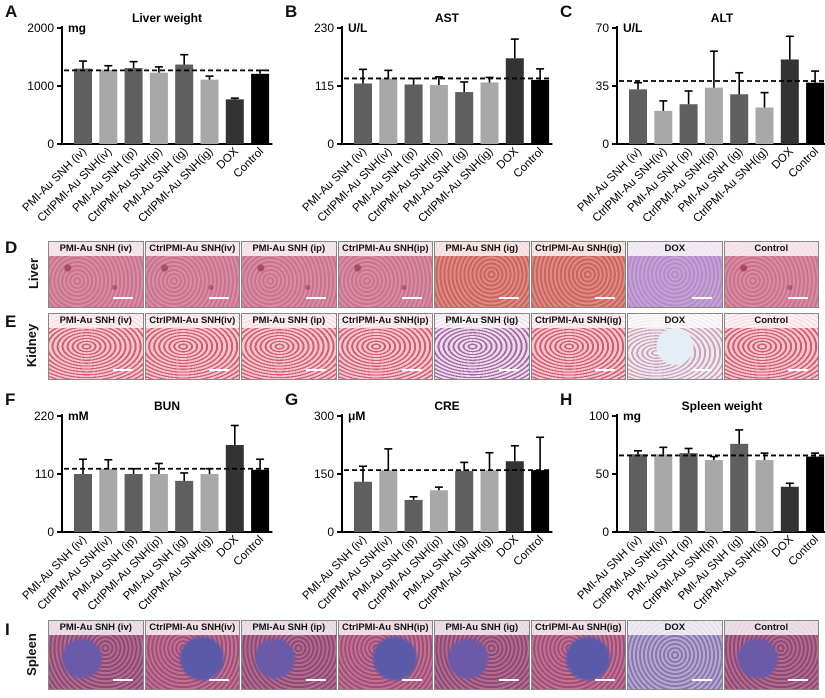 Image resolution: width=825 pixels, height=698 pixels. I want to click on kidney-tile: Control, so click(771, 346).